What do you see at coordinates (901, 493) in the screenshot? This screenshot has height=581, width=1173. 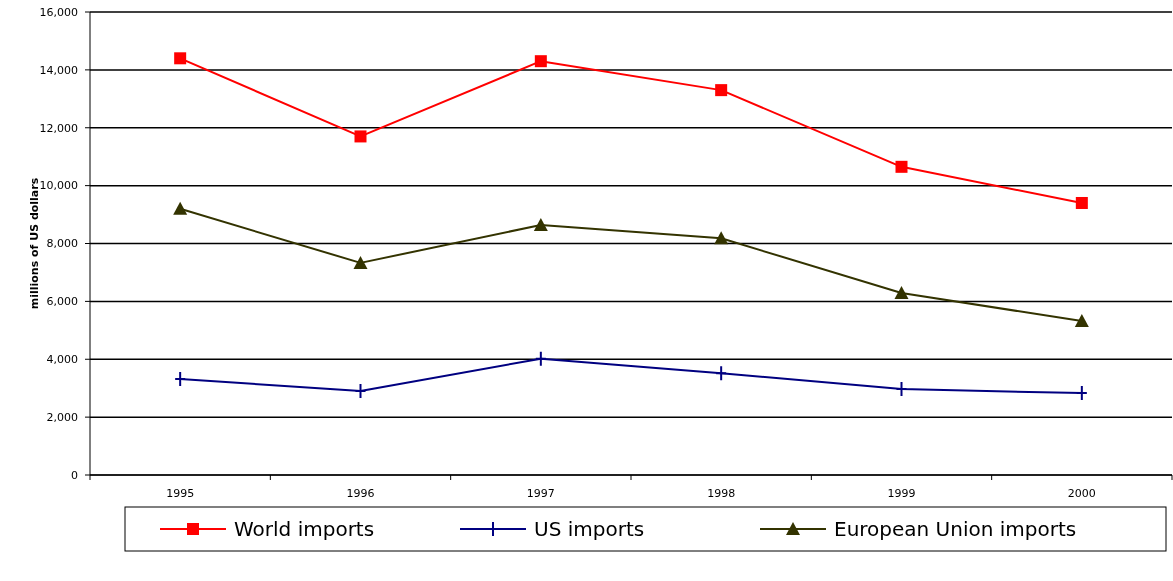 I see `x-tick-label: 1999` at bounding box center [901, 493].